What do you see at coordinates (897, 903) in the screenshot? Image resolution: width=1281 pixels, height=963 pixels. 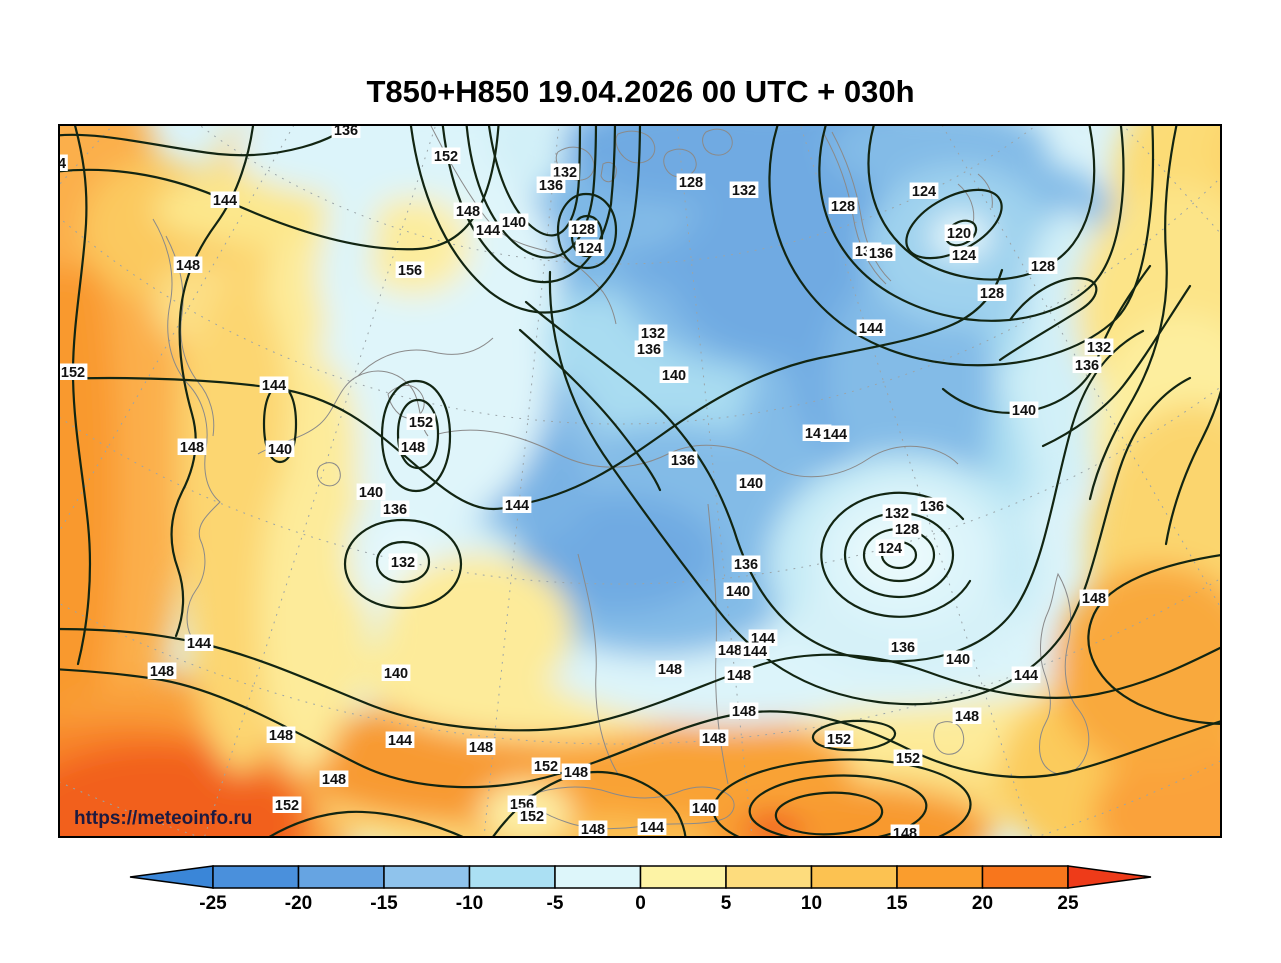 I see `svg-text: 15` at bounding box center [897, 903].